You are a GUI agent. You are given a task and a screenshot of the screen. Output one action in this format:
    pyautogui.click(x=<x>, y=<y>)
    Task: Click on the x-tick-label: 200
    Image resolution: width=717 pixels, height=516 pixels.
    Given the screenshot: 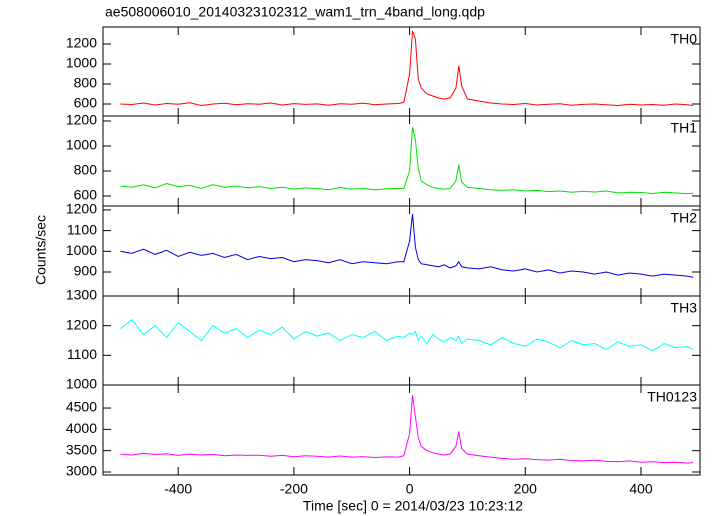 What is the action you would take?
    pyautogui.click(x=526, y=489)
    